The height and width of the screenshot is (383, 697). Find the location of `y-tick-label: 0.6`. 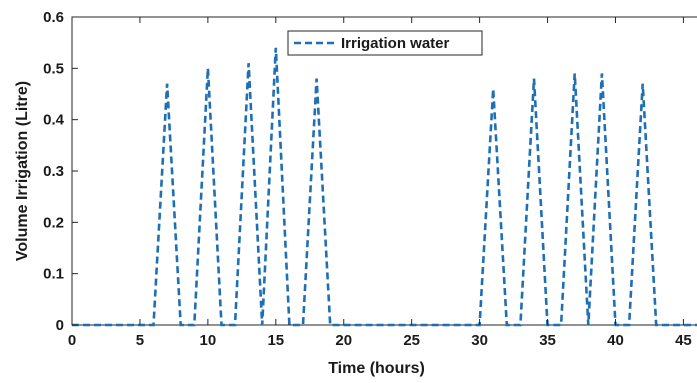

y-tick-label: 0.6 is located at coordinates (53, 17).